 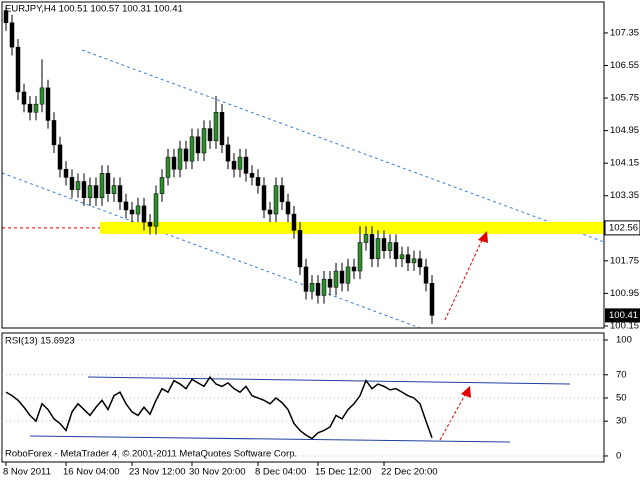 What do you see at coordinates (624, 195) in the screenshot?
I see `y-tick-label: 103.35` at bounding box center [624, 195].